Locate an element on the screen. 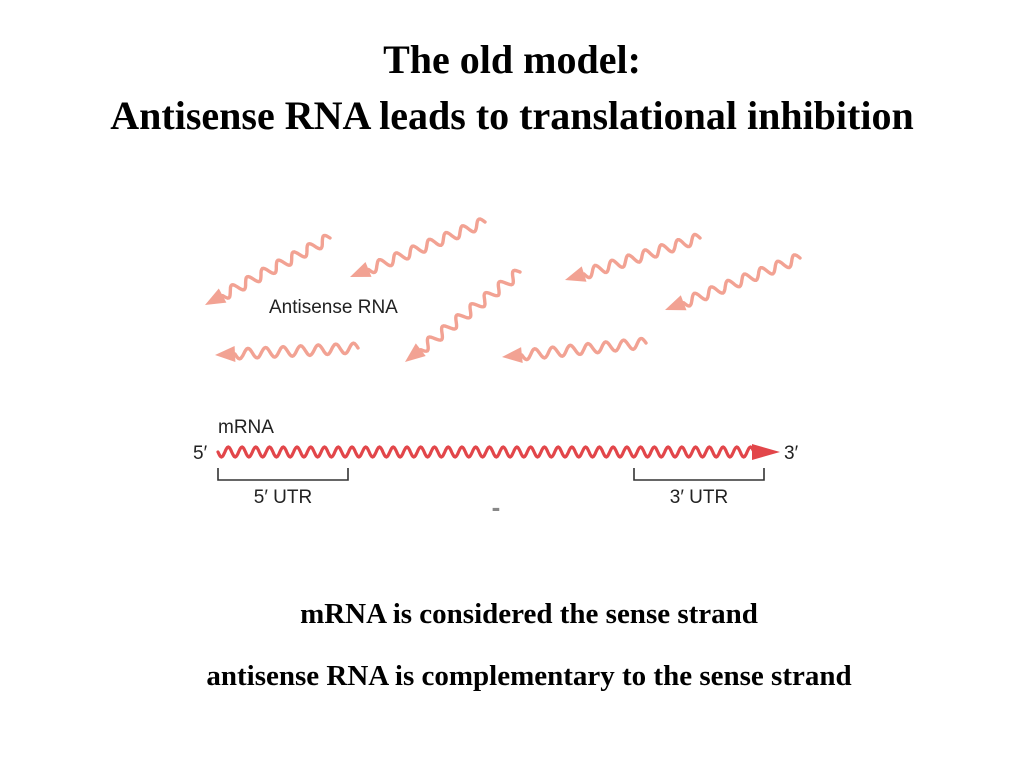 This screenshot has width=1024, height=768. antisense-label: Antisense RNA is located at coordinates (333, 307).